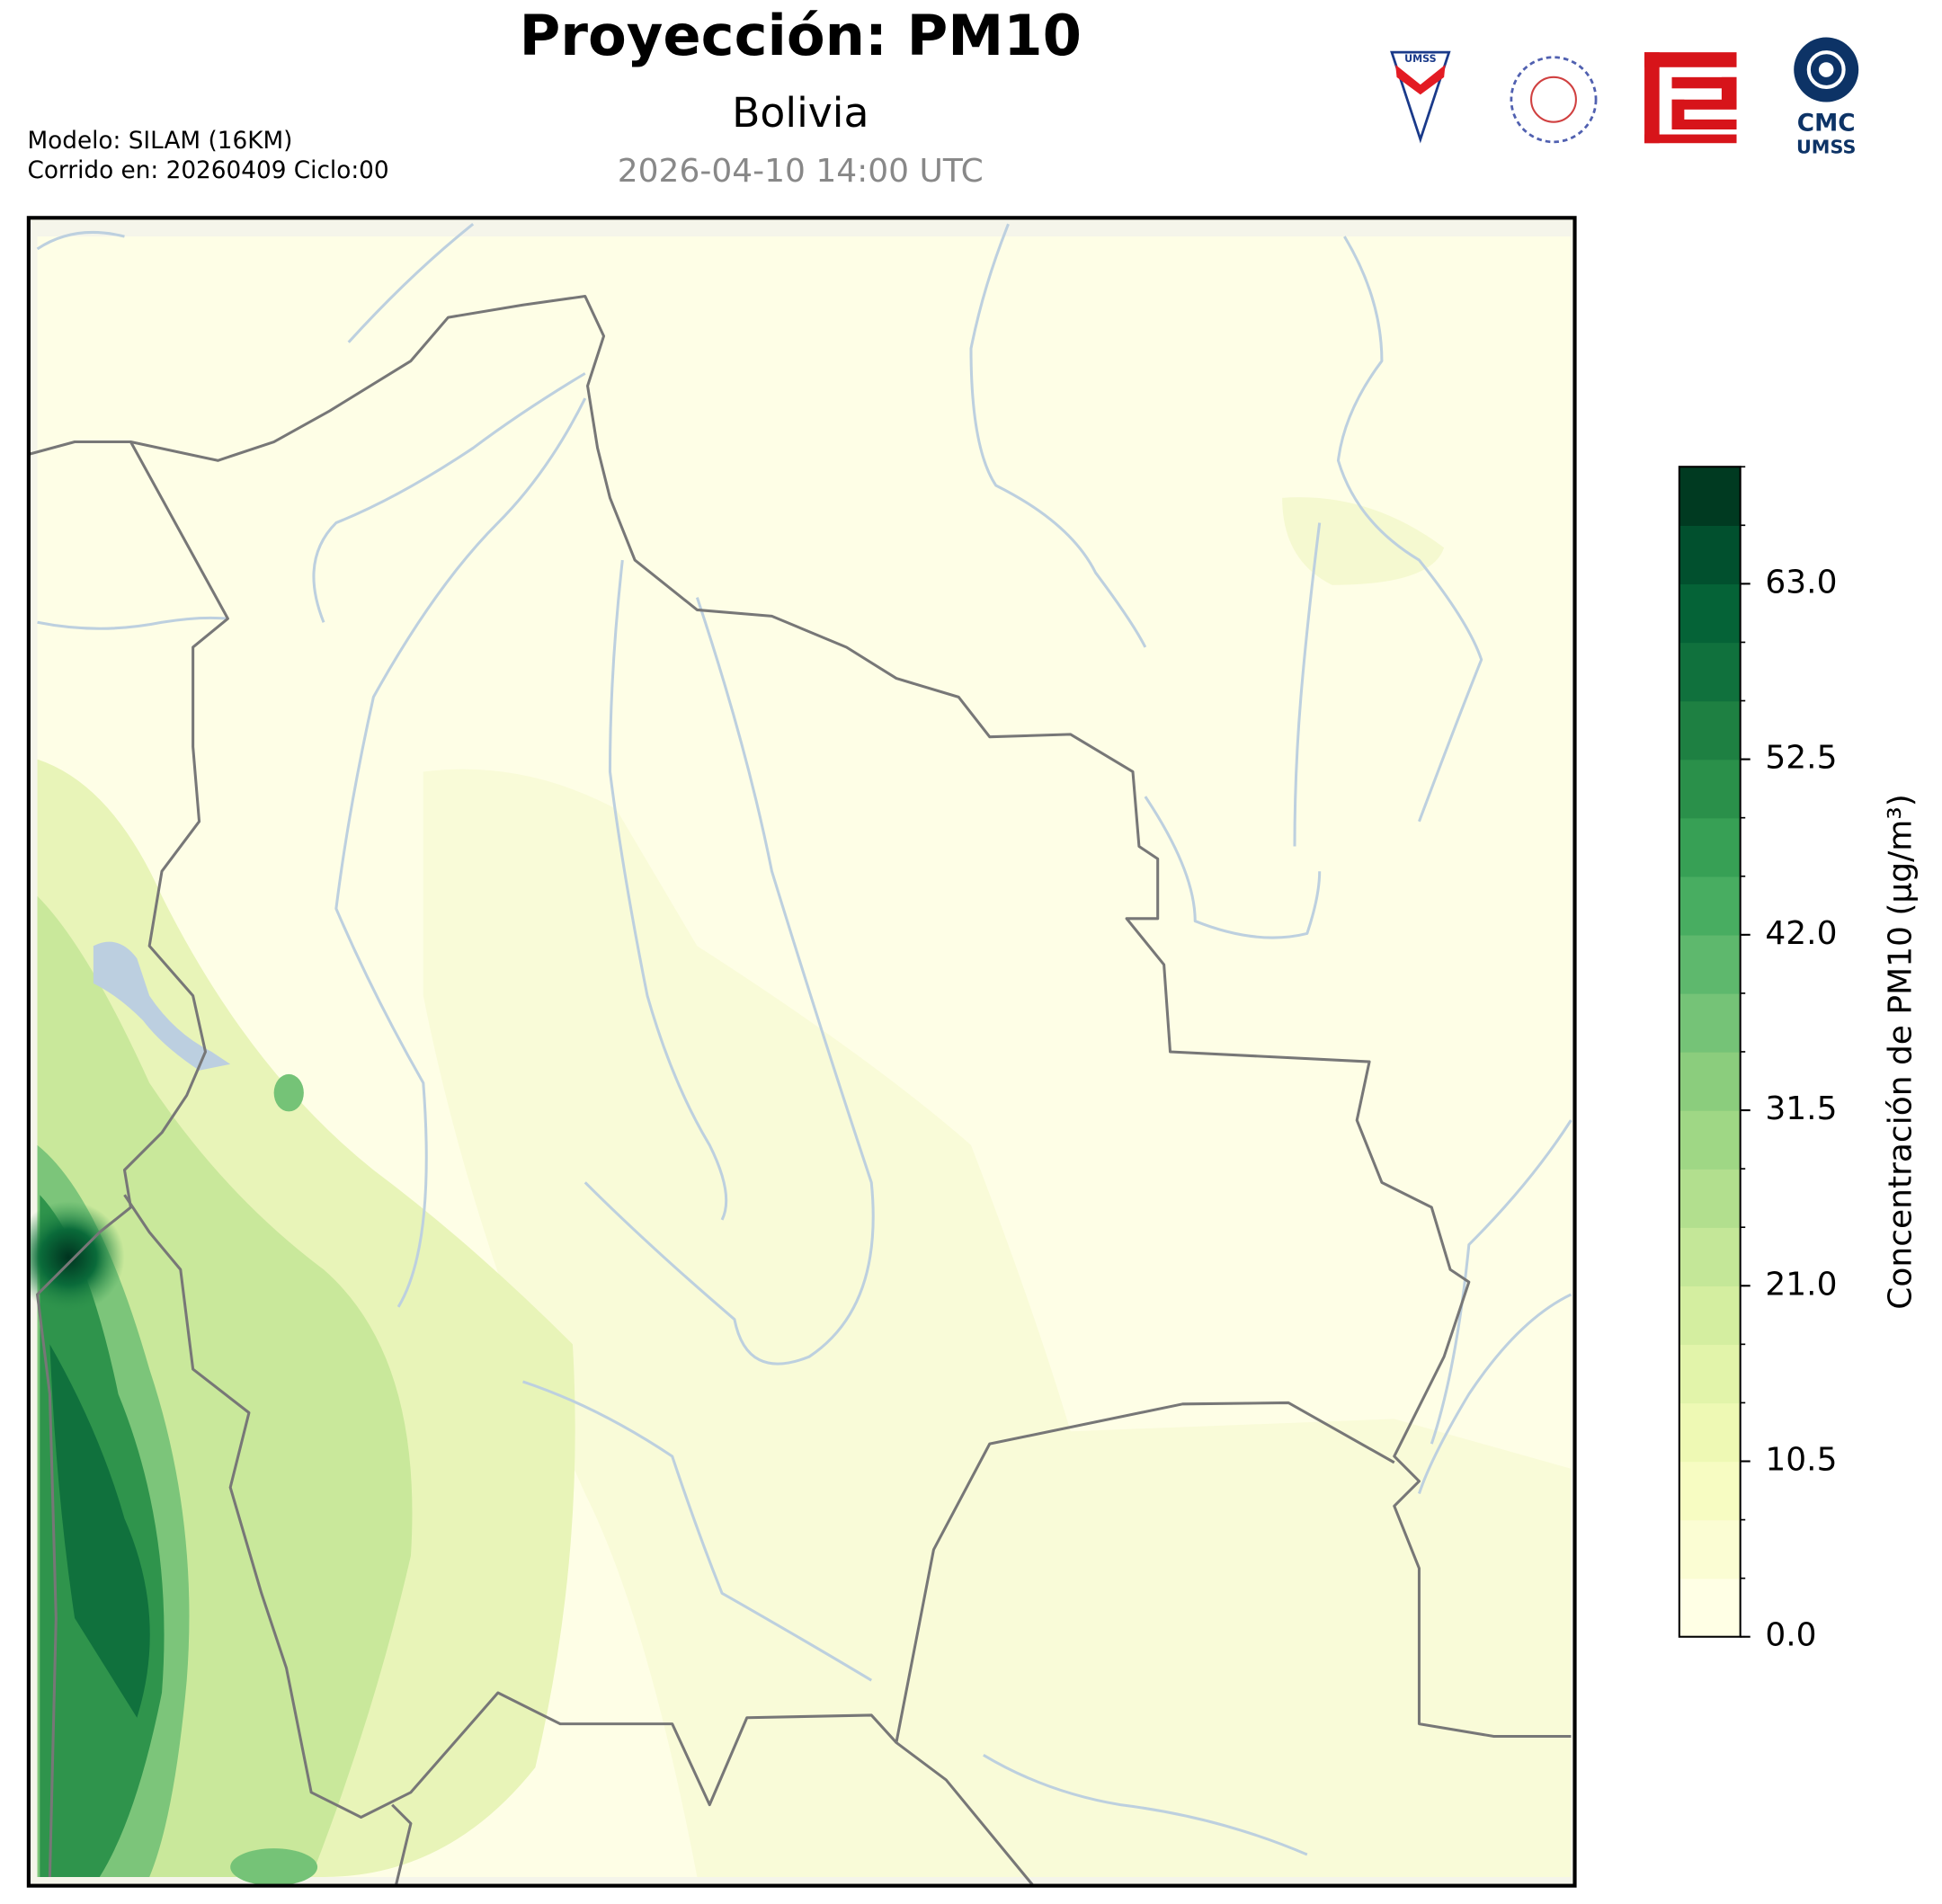 This screenshot has height=1904, width=1942. Describe the element at coordinates (1801, 1108) in the screenshot. I see `tick-label: 31.5` at that location.